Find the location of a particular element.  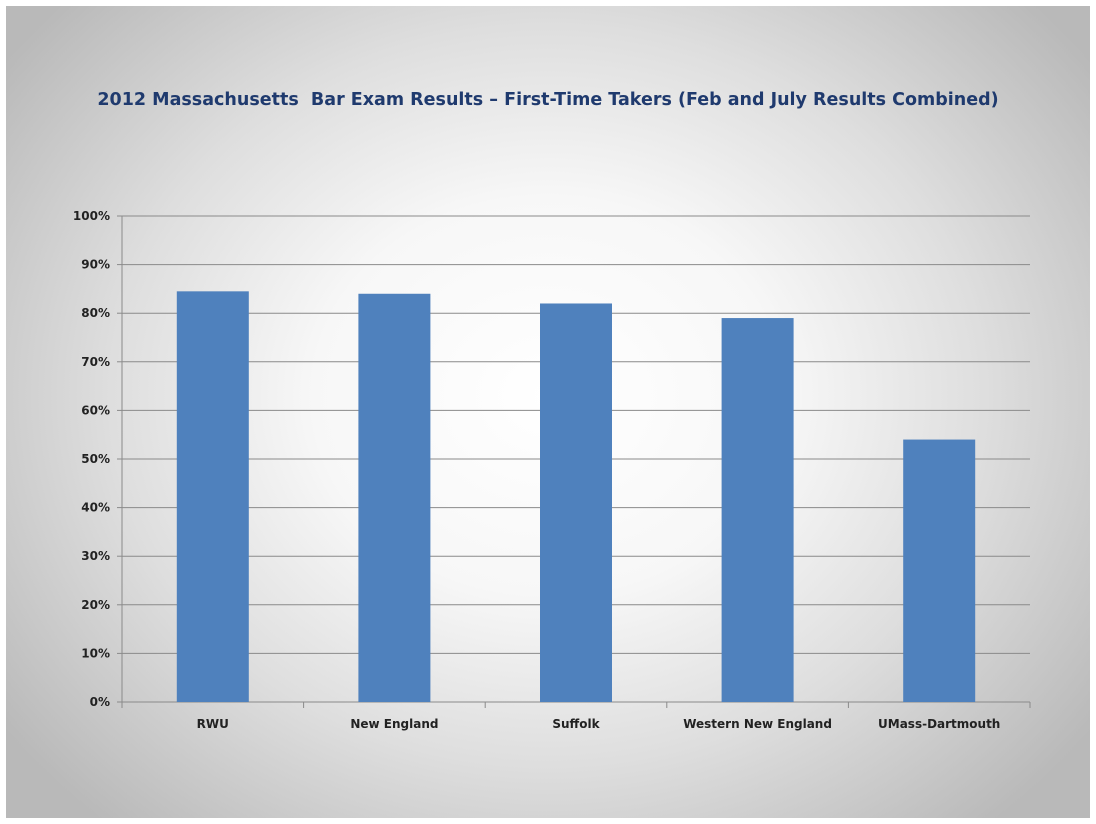

category-label: Suffolk is located at coordinates (576, 724).